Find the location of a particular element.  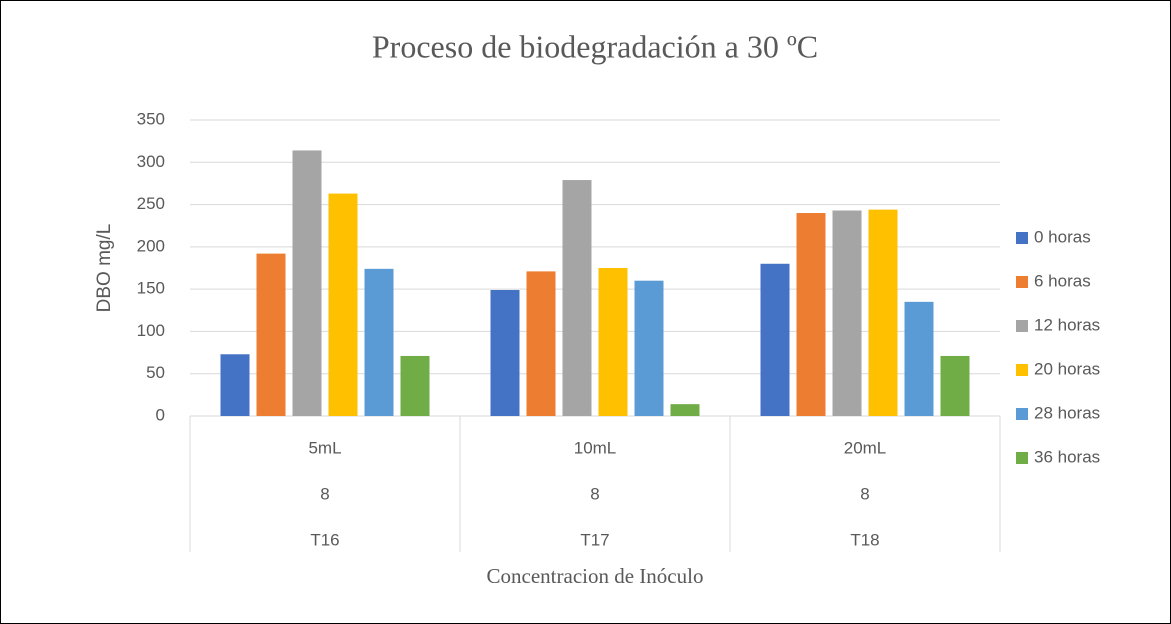

y-tick-label: 100 is located at coordinates (151, 330).